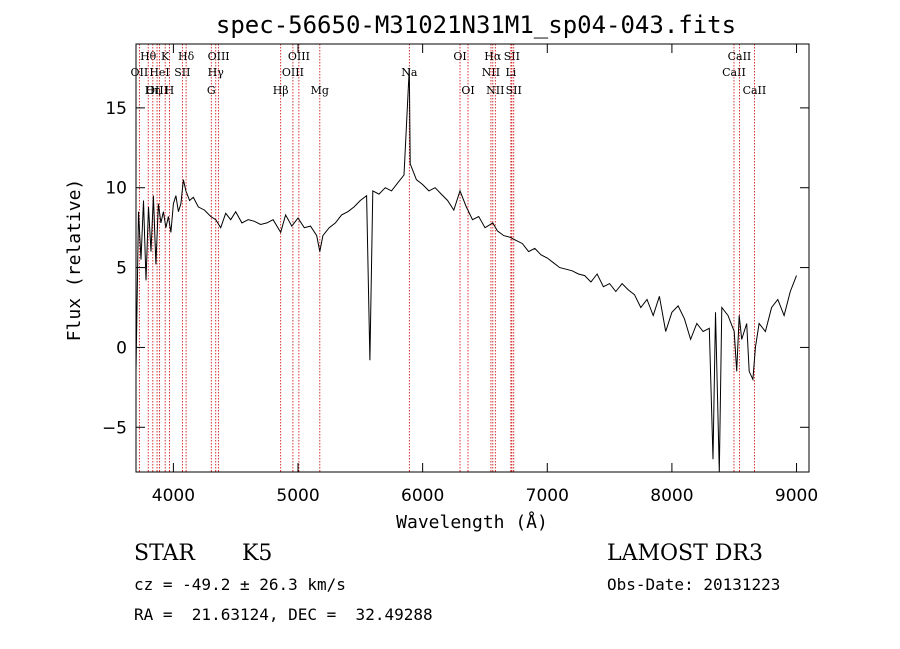 The height and width of the screenshot is (649, 900). I want to click on y-tick-label-2: 5, so click(121, 269).